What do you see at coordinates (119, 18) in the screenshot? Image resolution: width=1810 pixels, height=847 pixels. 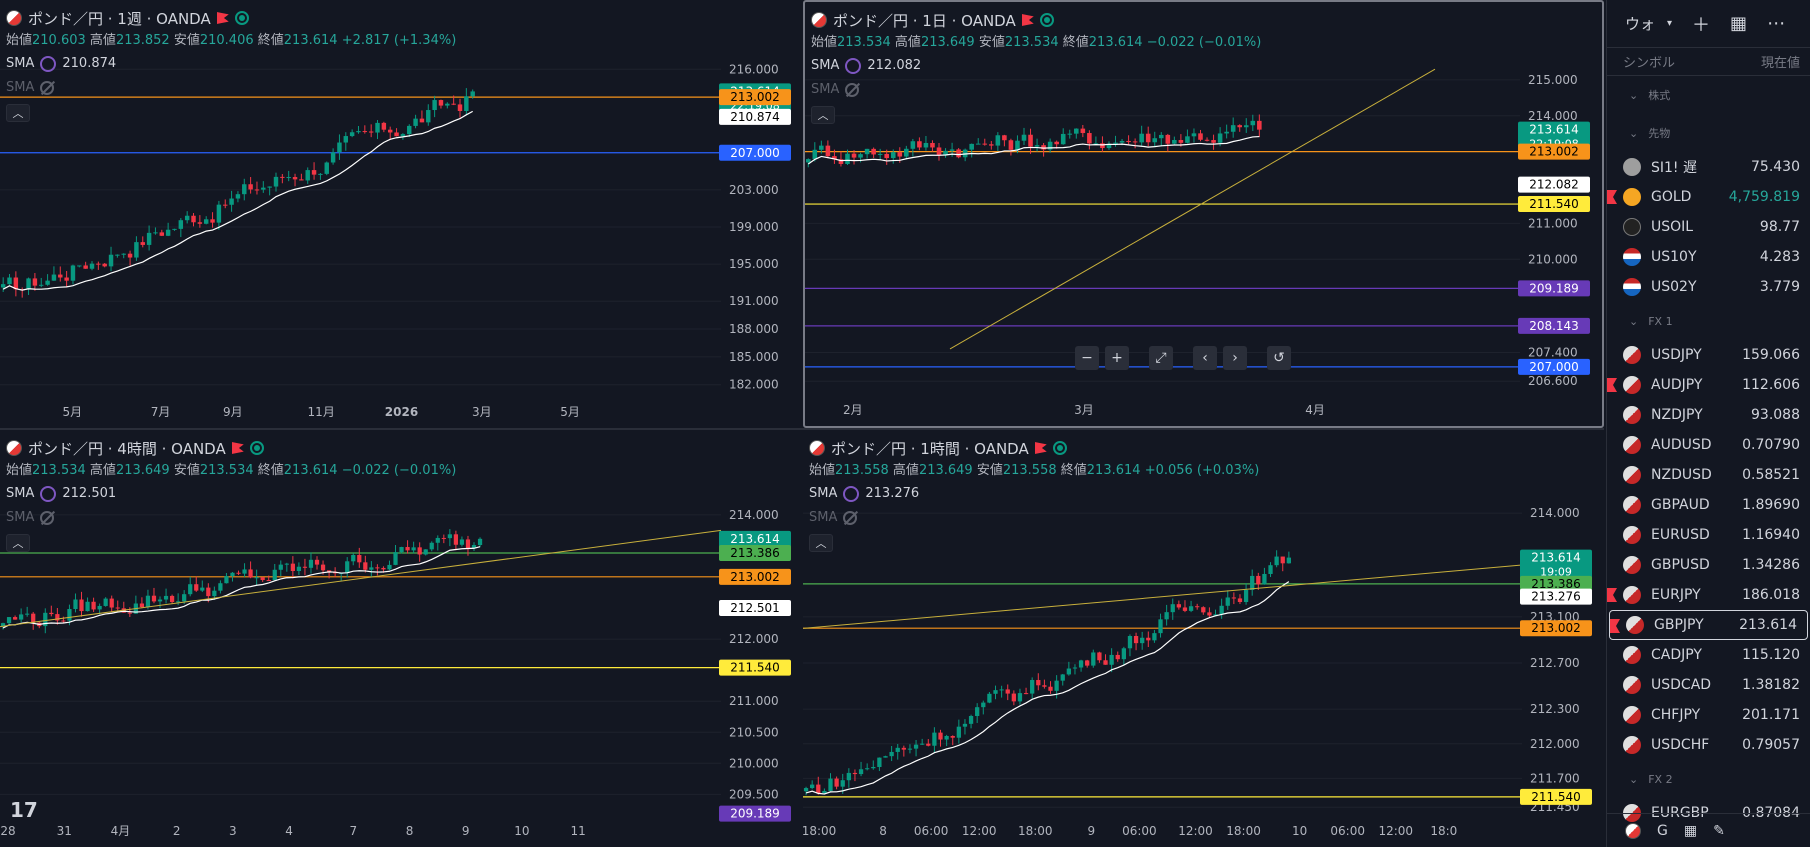 I see `chart-title: ポンド／円 · 1週 · OANDA` at bounding box center [119, 18].